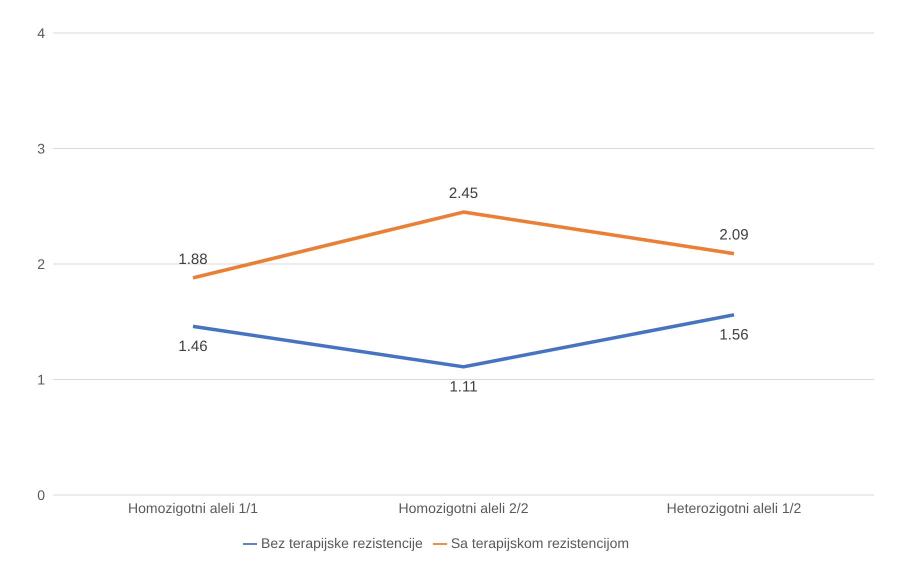 The height and width of the screenshot is (571, 897). I want to click on x-tick-label: Heterozigotni aleli 1/2, so click(734, 508).